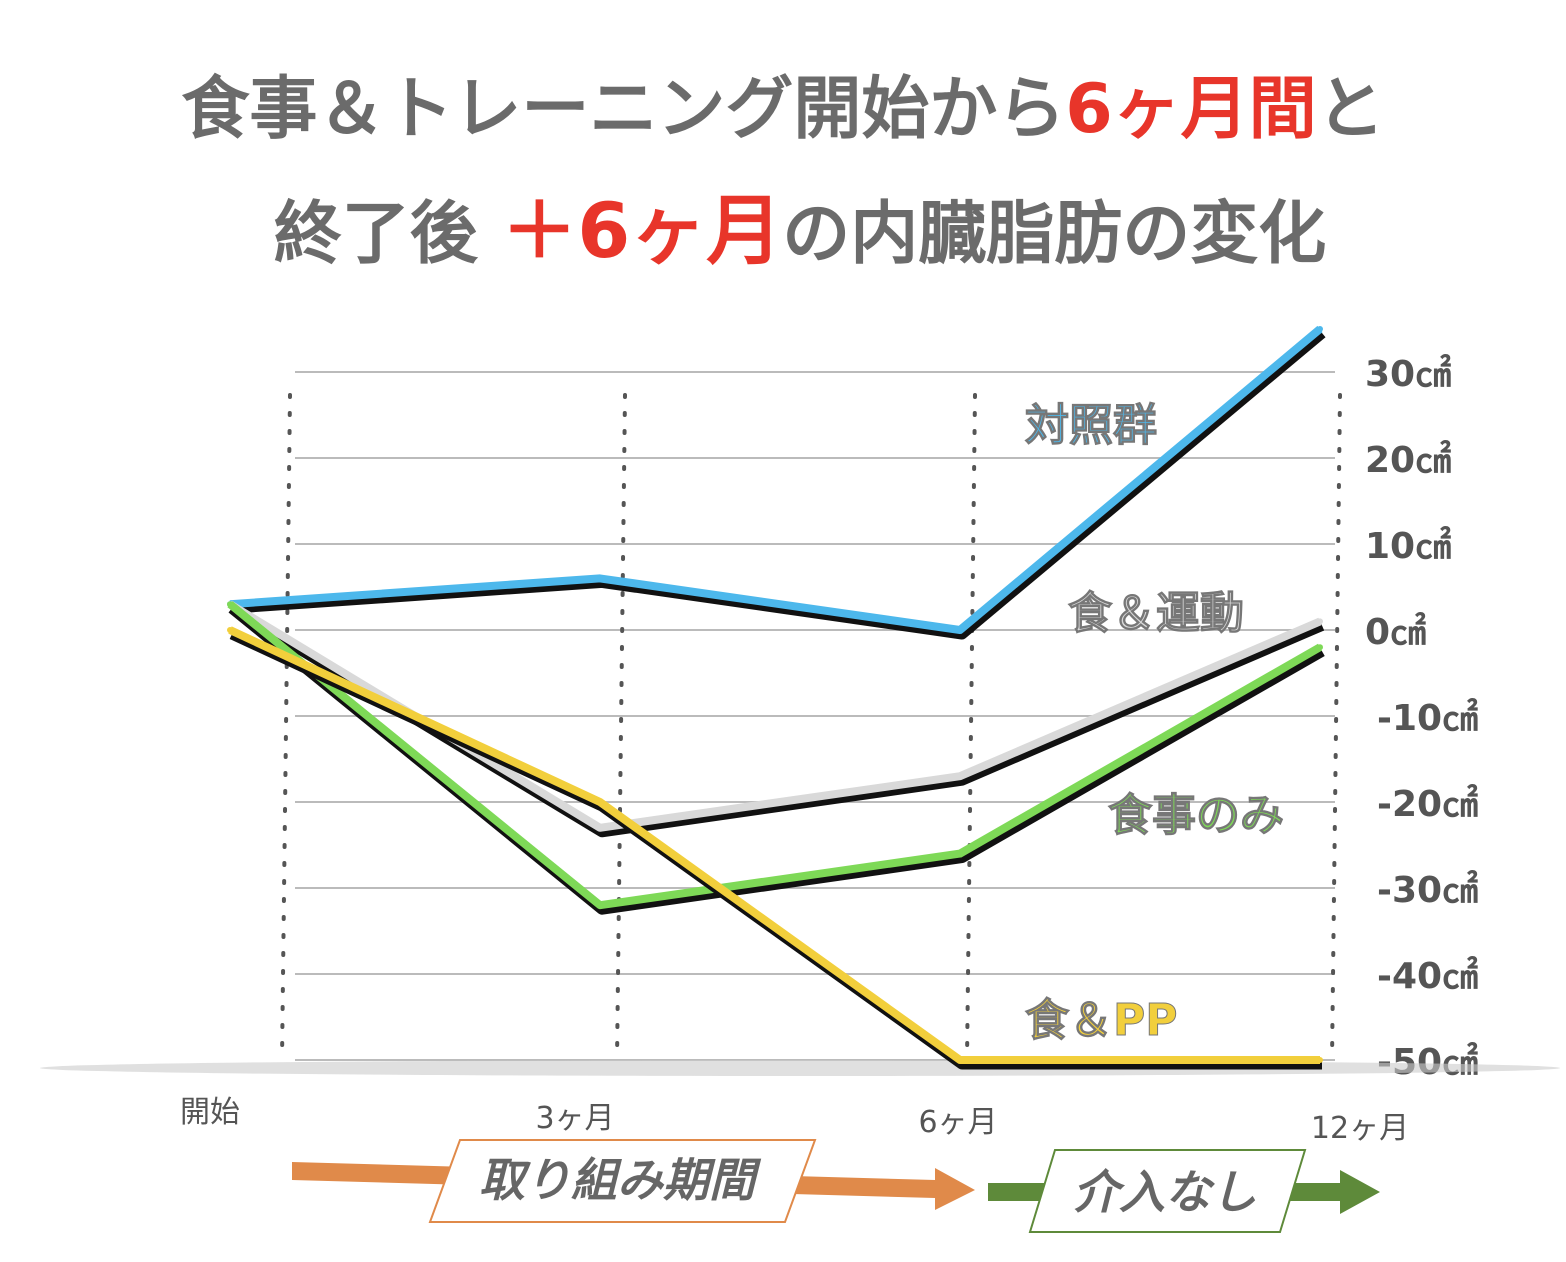 This screenshot has height=1262, width=1566. I want to click on y-tick-label: 0㎠, so click(1395, 632).